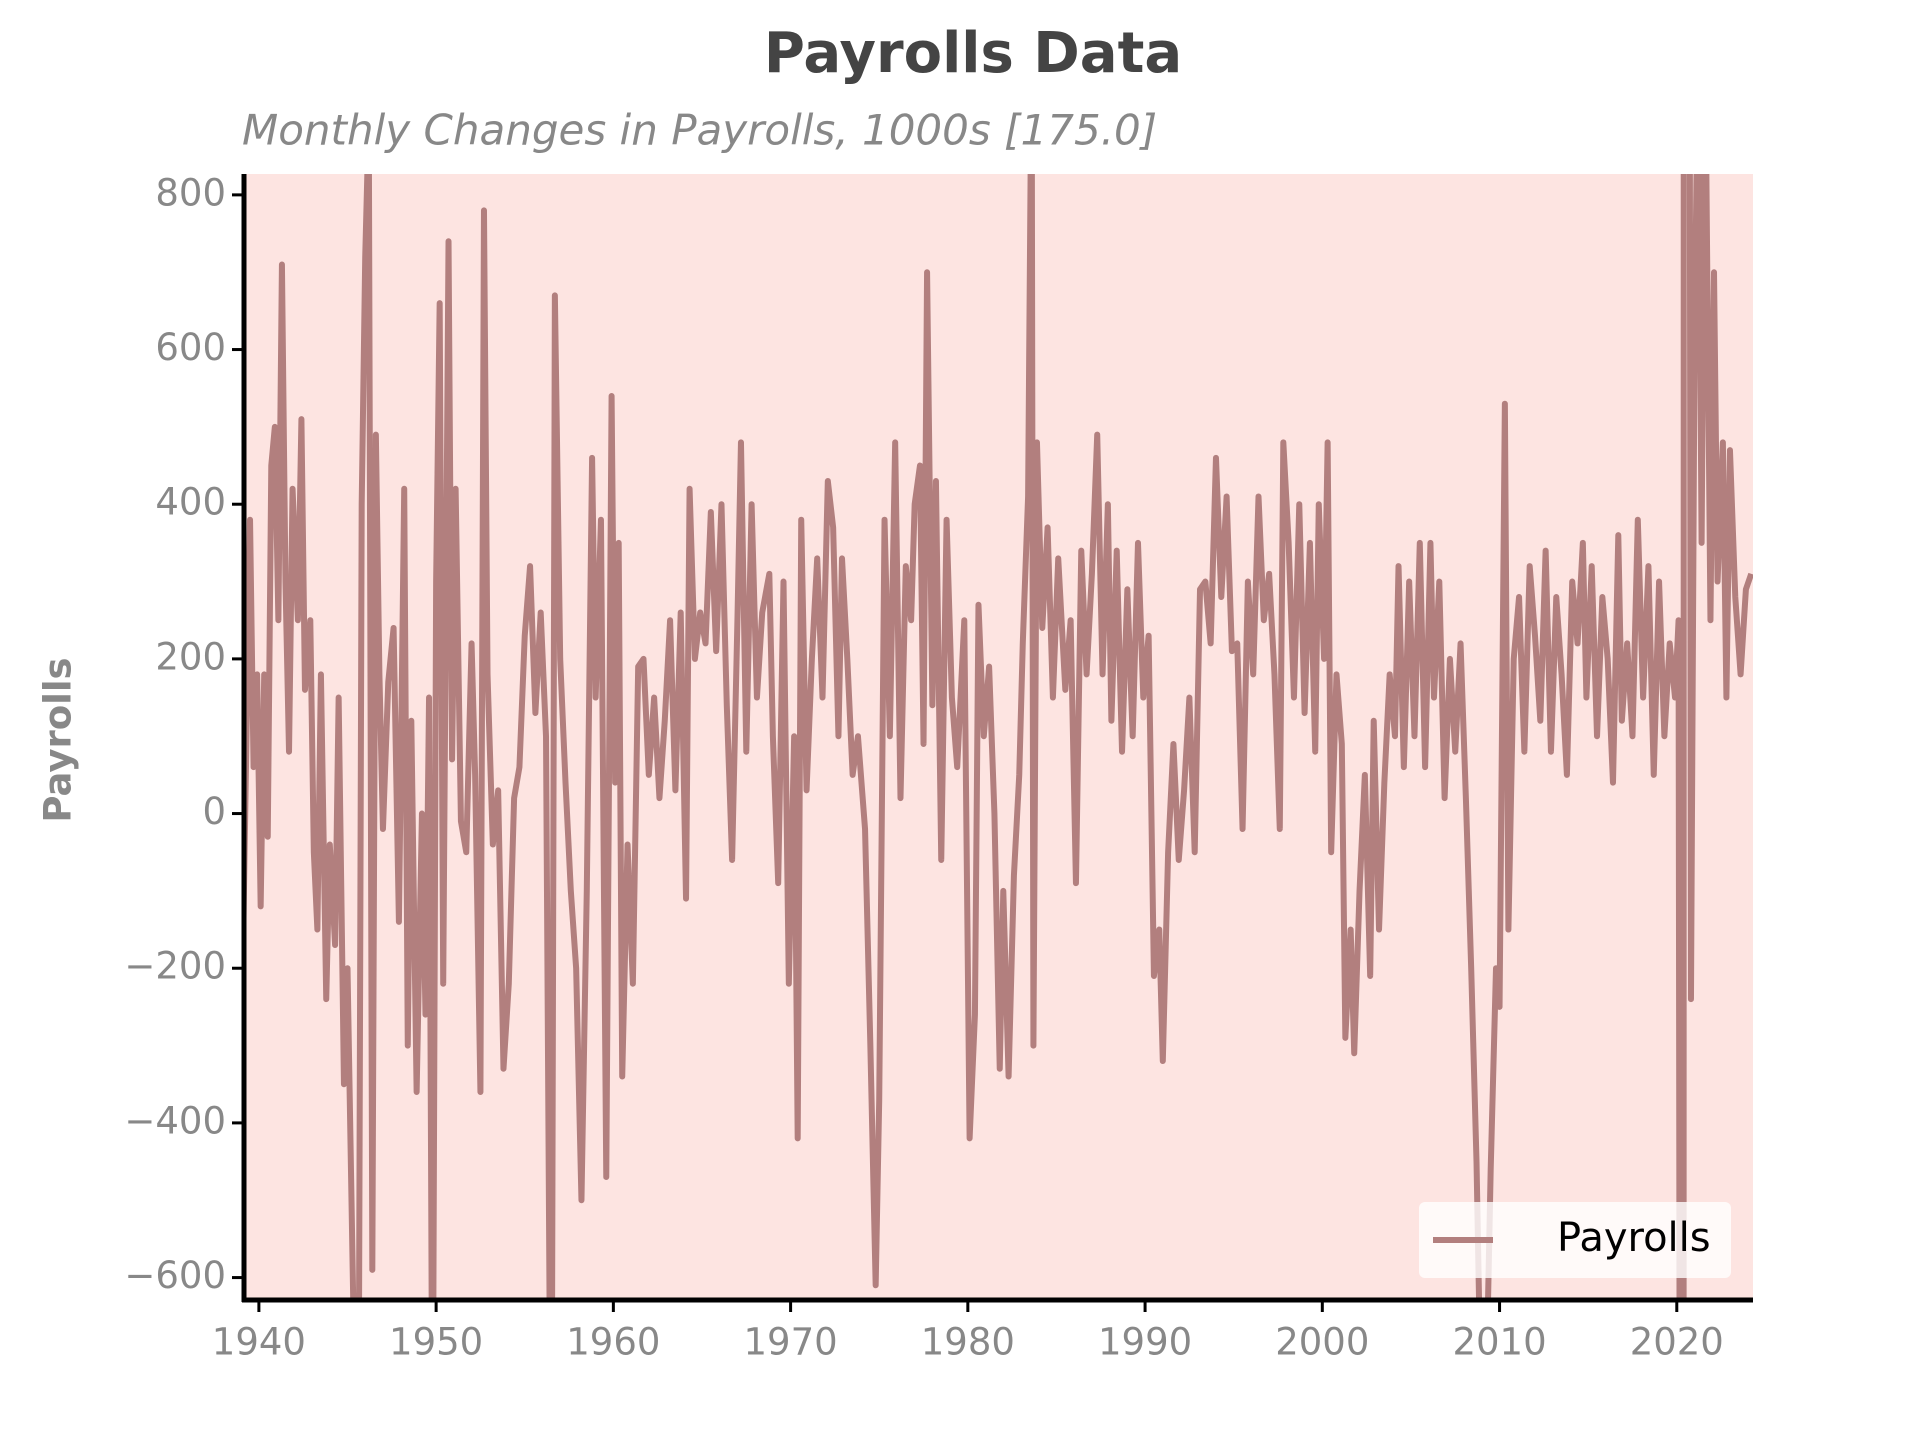 This screenshot has height=1444, width=1920. What do you see at coordinates (791, 1342) in the screenshot?
I see `x-tick-label: 1970` at bounding box center [791, 1342].